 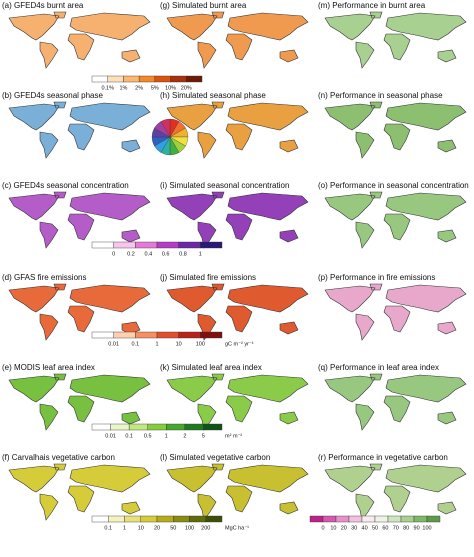 I want to click on panel-title: (j) Simulated fire emissions, so click(x=208, y=277).